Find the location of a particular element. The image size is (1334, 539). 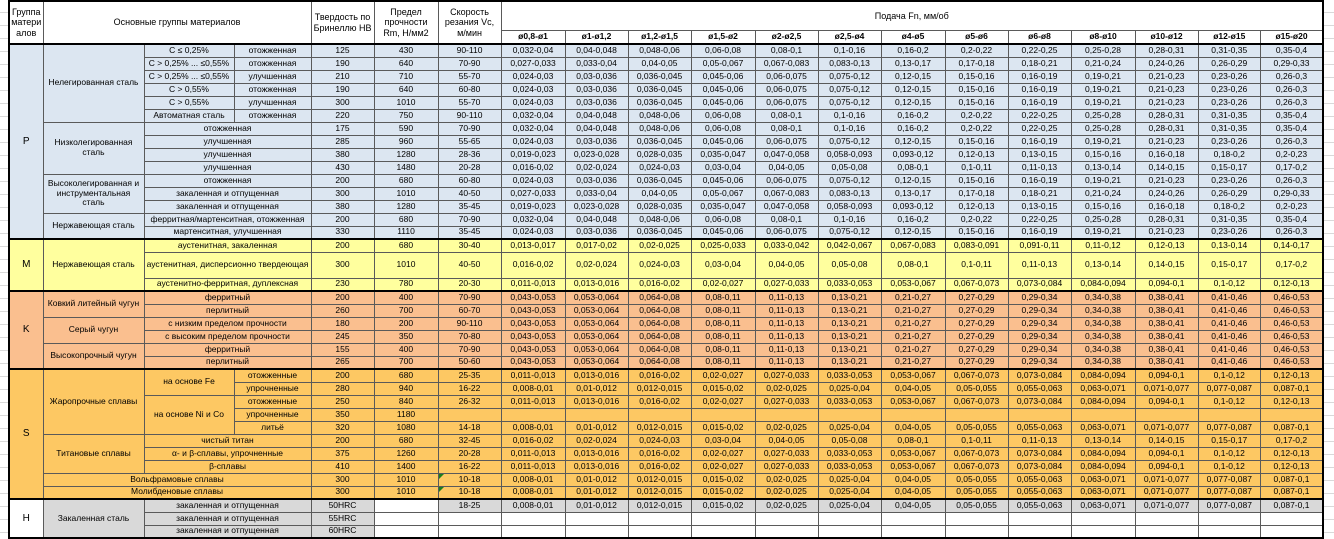

feed-cell: 0,26-0,3 is located at coordinates (1292, 89).